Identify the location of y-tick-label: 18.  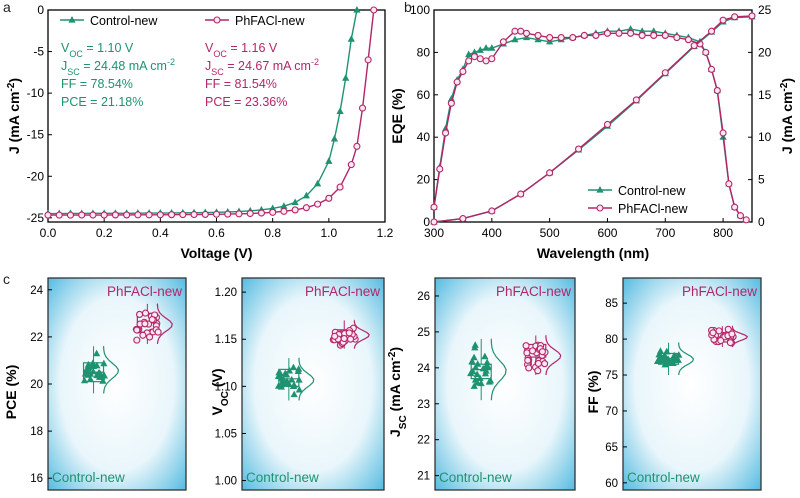
(36, 432).